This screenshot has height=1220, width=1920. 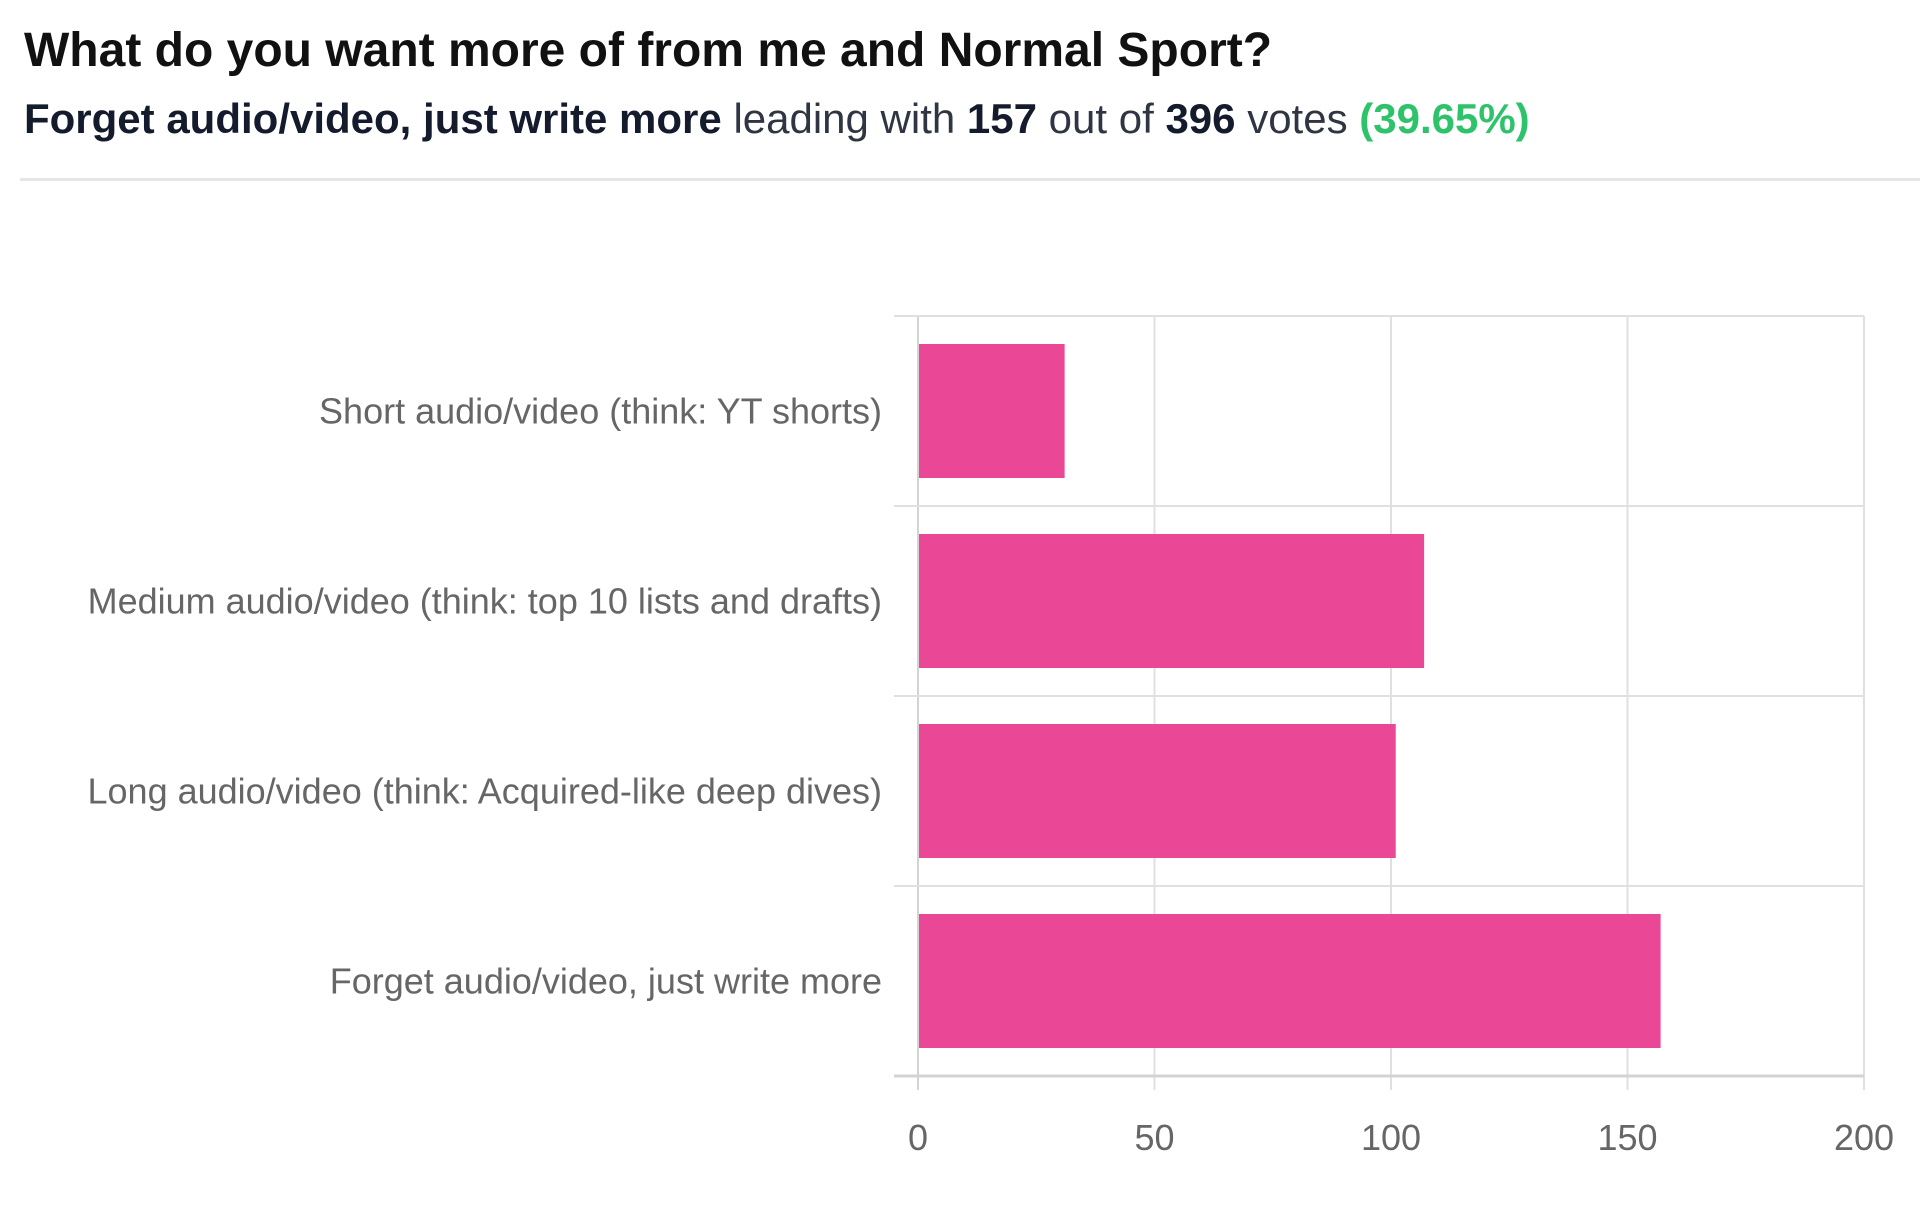 I want to click on x-tick-label: 100, so click(x=1391, y=1137).